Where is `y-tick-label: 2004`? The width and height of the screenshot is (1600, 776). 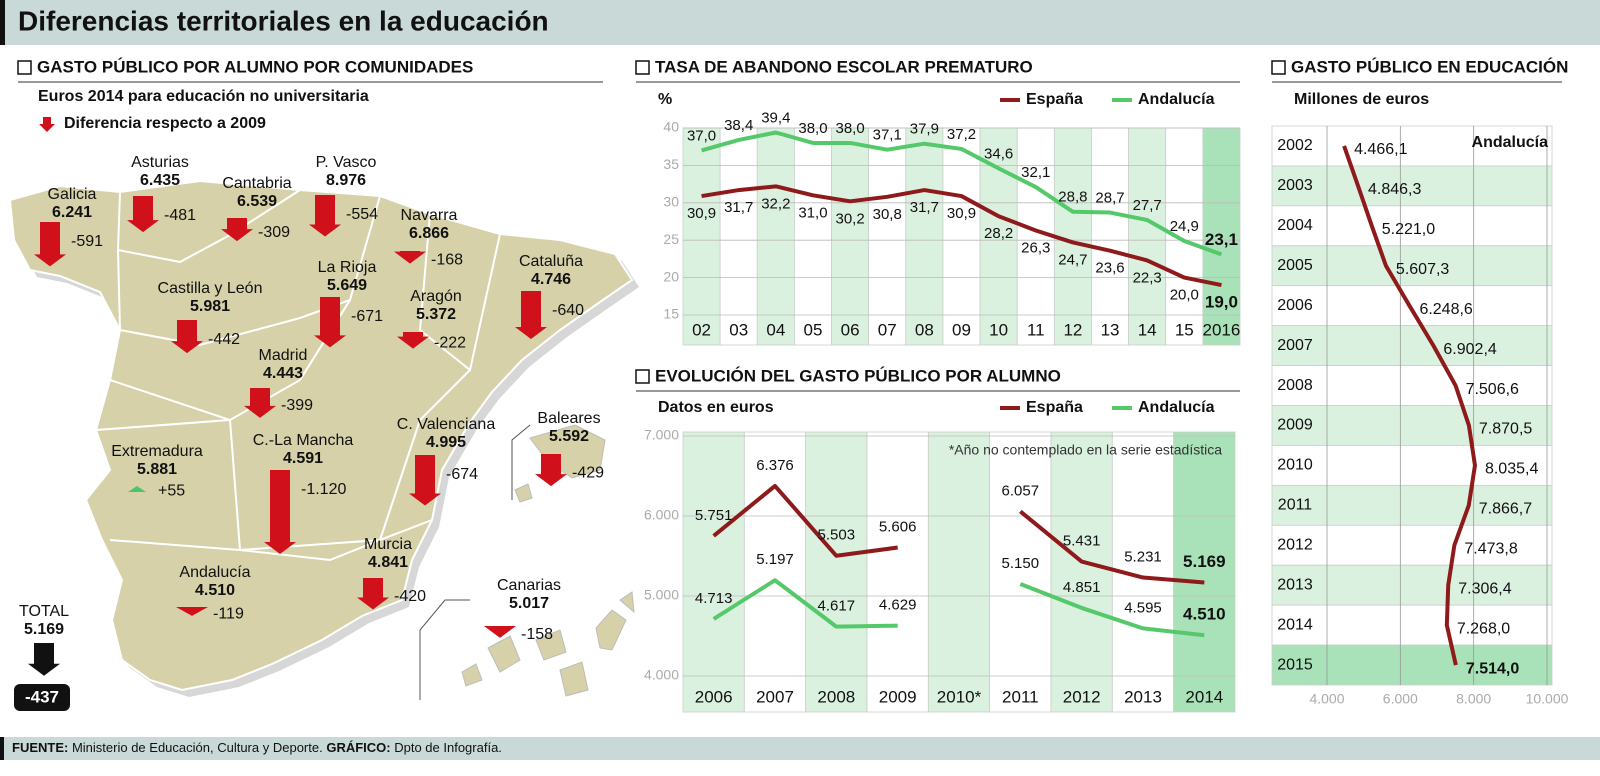 y-tick-label: 2004 is located at coordinates (1295, 225).